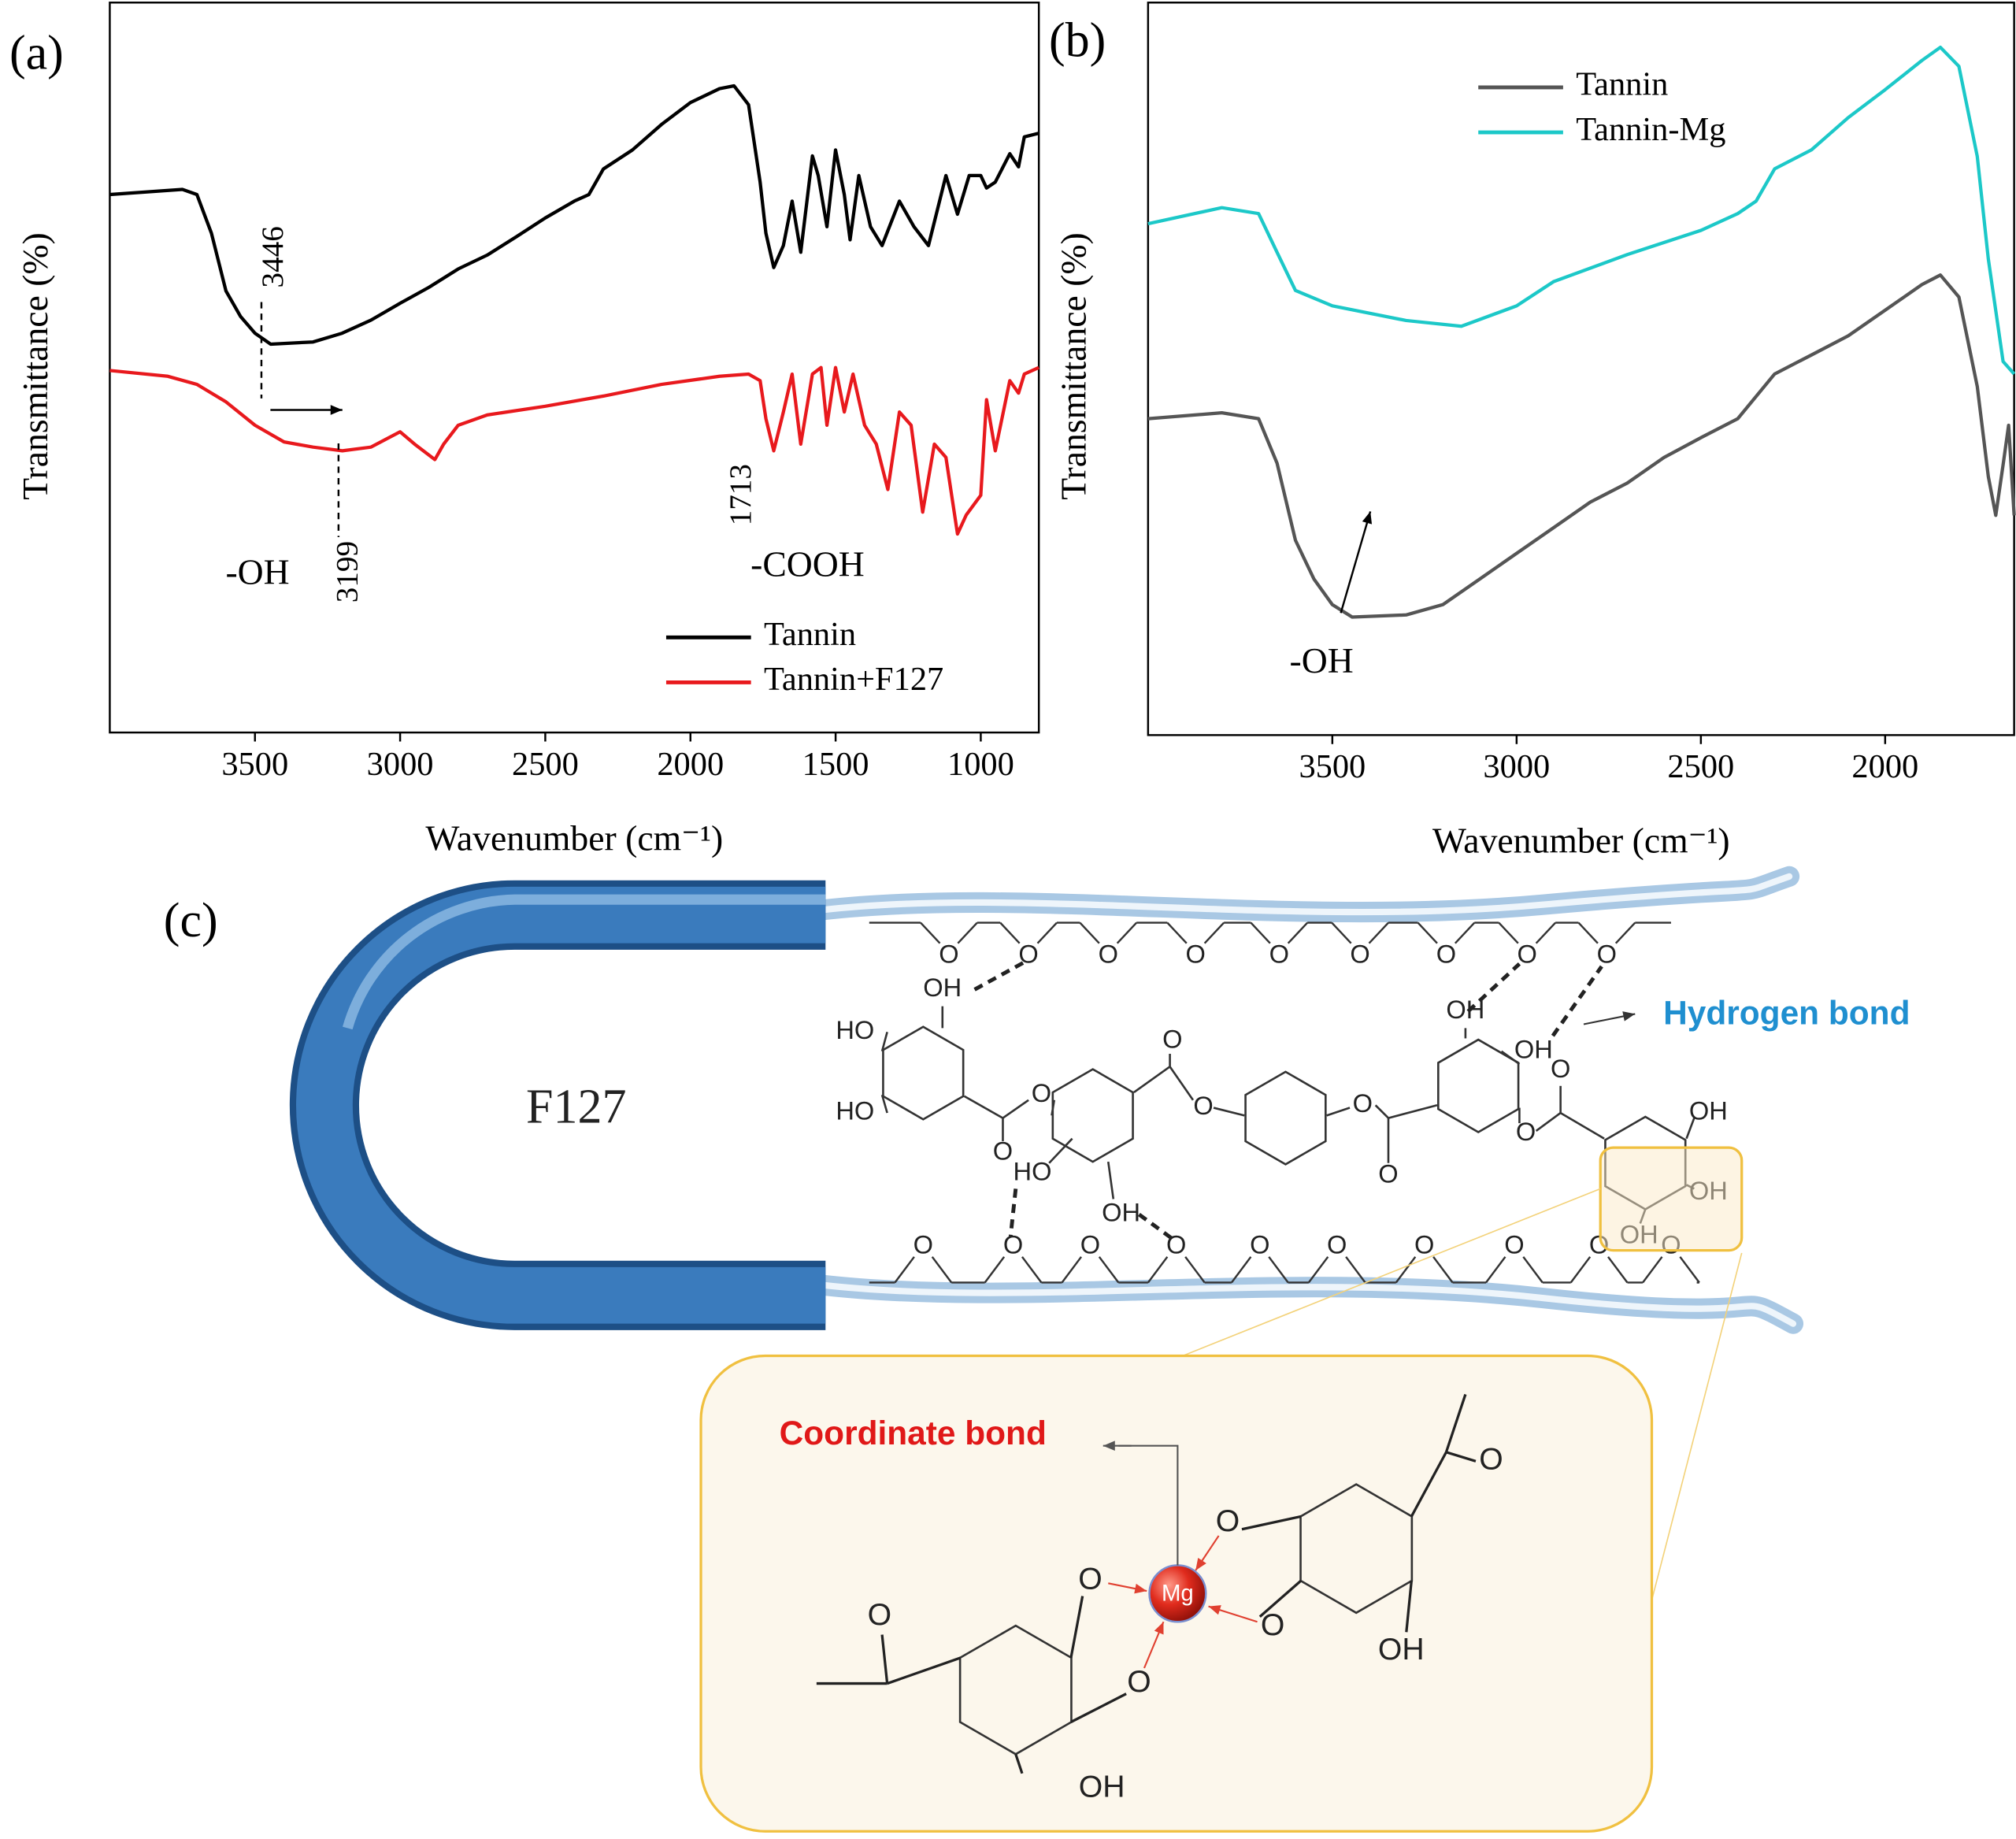  What do you see at coordinates (980, 764) in the screenshot?
I see `x-tick-label: 1000` at bounding box center [980, 764].